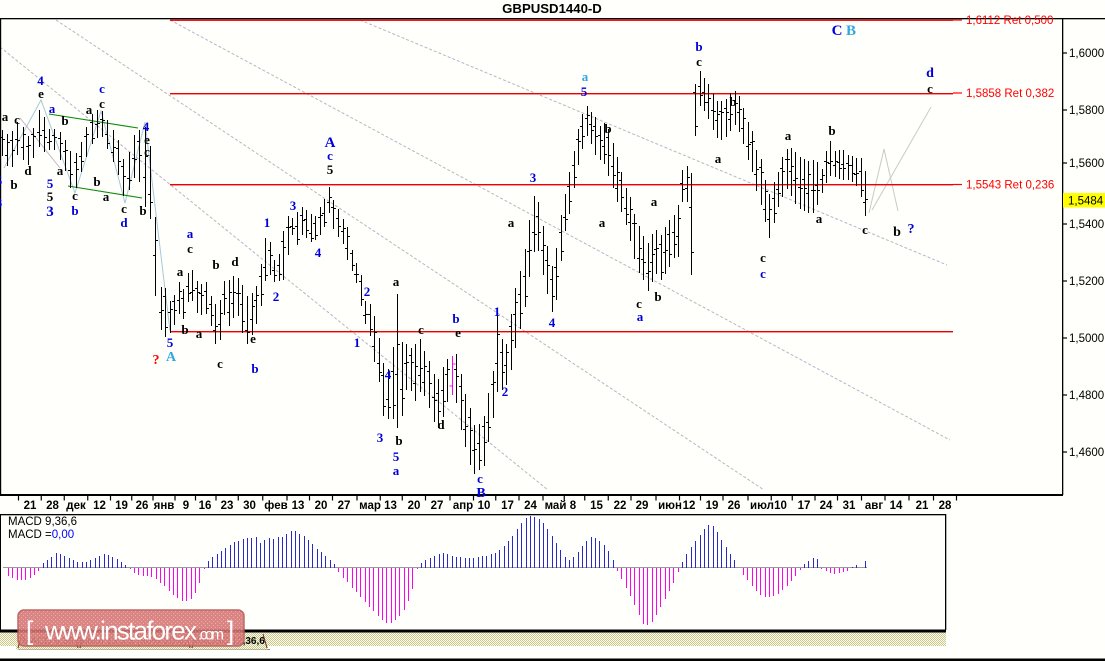  What do you see at coordinates (1086, 111) in the screenshot?
I see `svg-text: 1,5800` at bounding box center [1086, 111].